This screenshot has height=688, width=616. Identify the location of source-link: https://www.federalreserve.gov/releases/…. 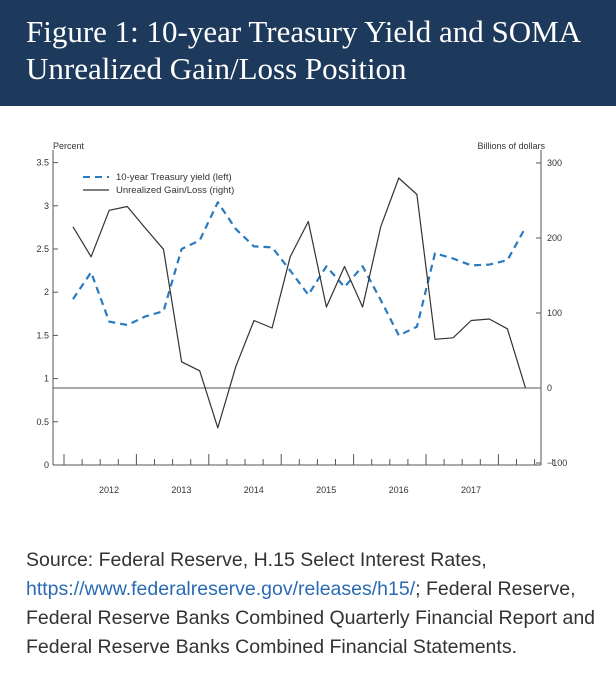
(221, 589).